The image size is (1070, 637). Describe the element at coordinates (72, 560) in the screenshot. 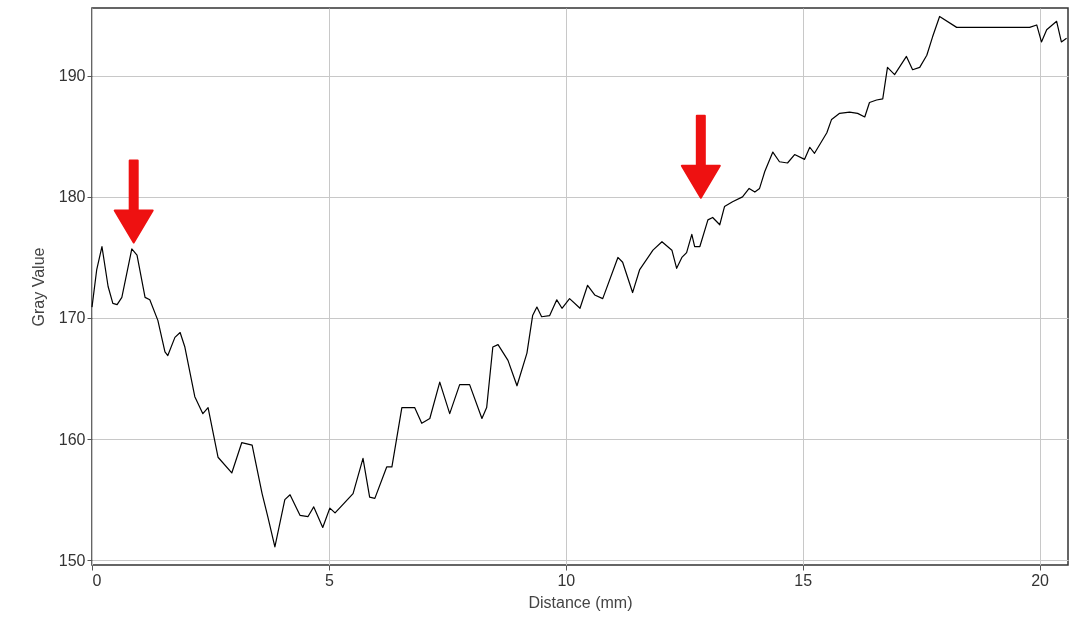

I see `y-tick-label: 150` at that location.